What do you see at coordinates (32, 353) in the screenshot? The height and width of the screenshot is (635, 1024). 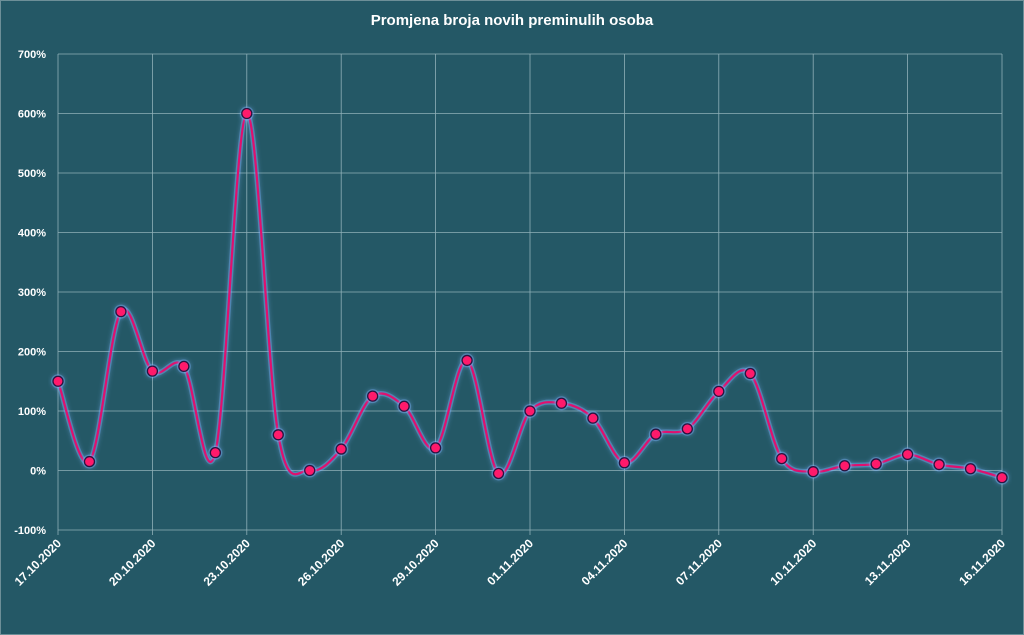 I see `y-tick-label: 200%` at bounding box center [32, 353].